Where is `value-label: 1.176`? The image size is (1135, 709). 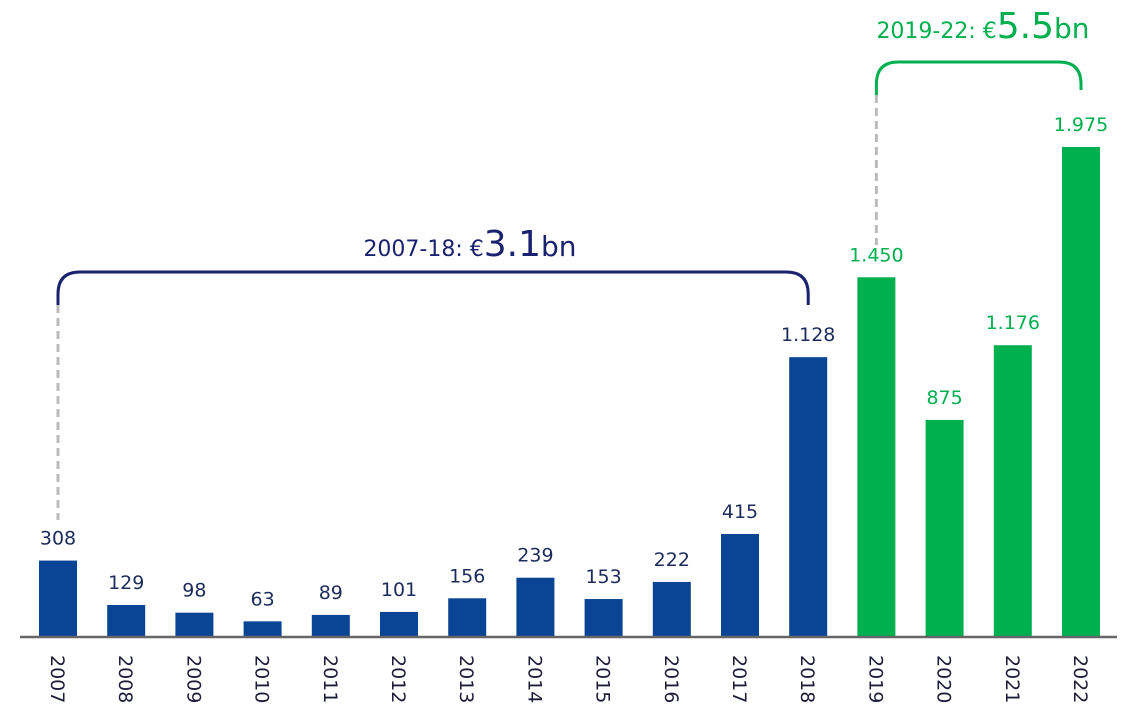
value-label: 1.176 is located at coordinates (1013, 323).